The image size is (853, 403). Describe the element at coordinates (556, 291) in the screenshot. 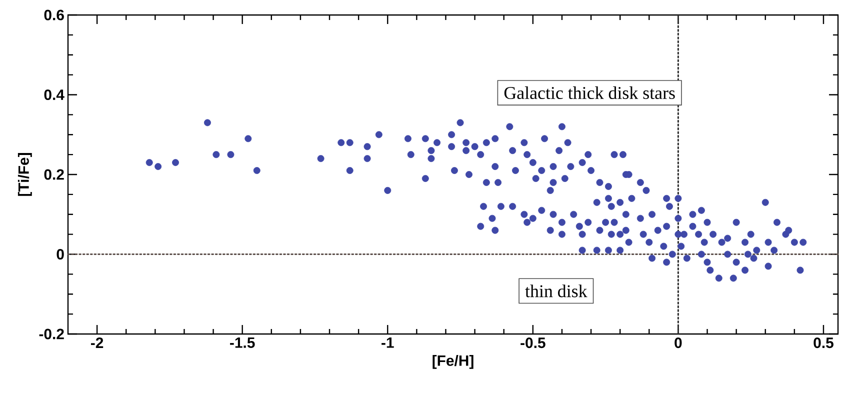

I see `annotation: thin disk` at that location.